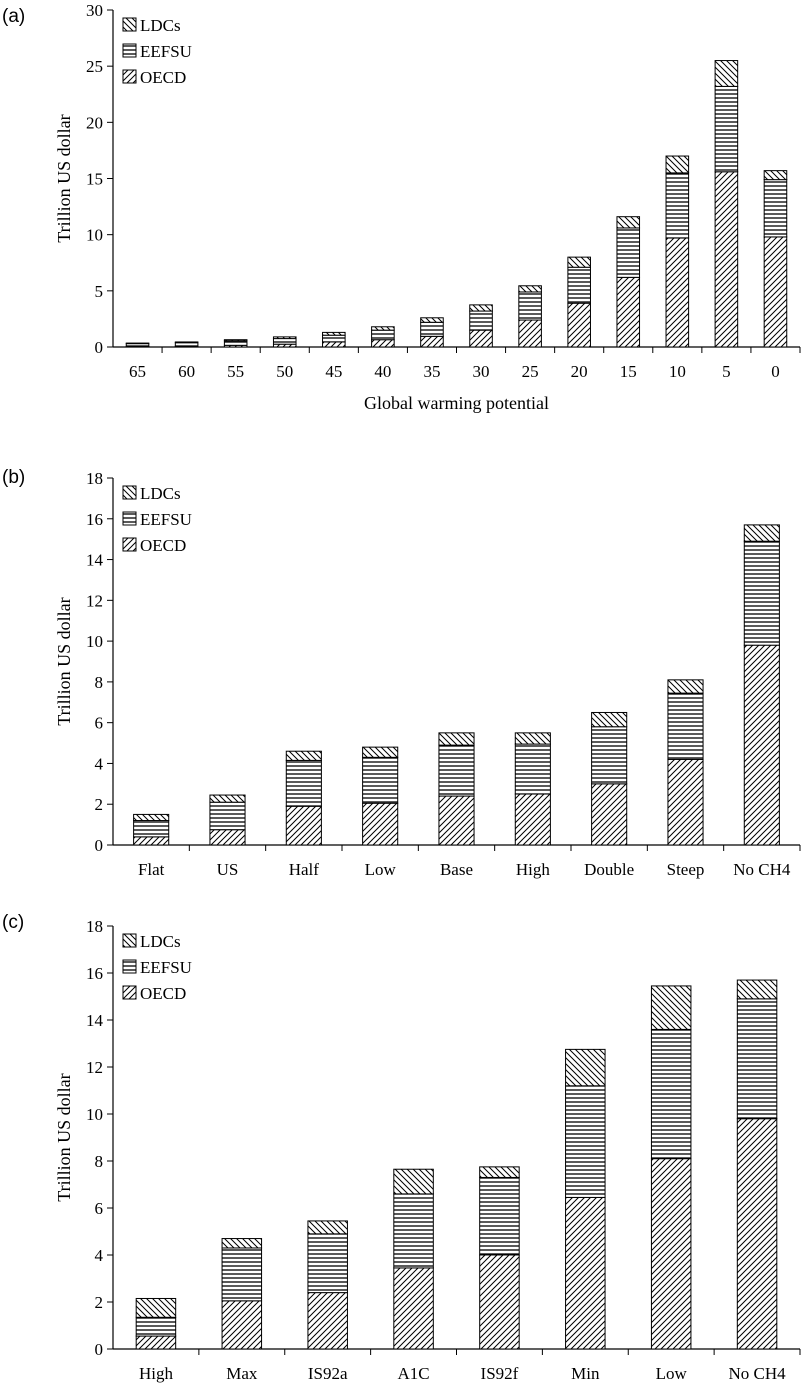 The width and height of the screenshot is (807, 1390). What do you see at coordinates (530, 371) in the screenshot?
I see `x-tick-label: 25` at bounding box center [530, 371].